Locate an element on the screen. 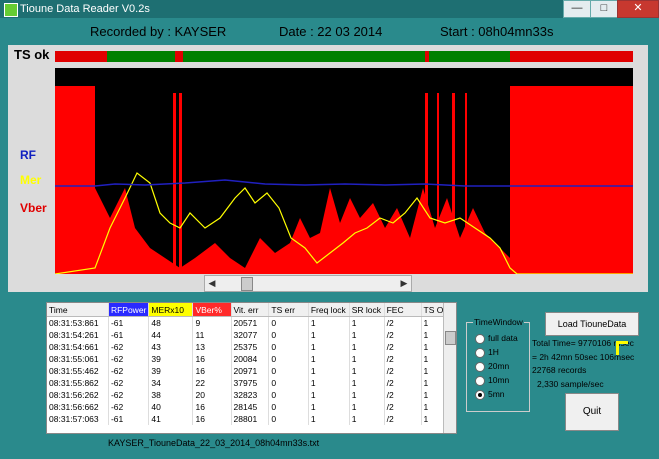 The image size is (659, 459). table-row: 08:31:54:261 -61 44 11 32077 0 1 1/2 1 is located at coordinates (251, 335).